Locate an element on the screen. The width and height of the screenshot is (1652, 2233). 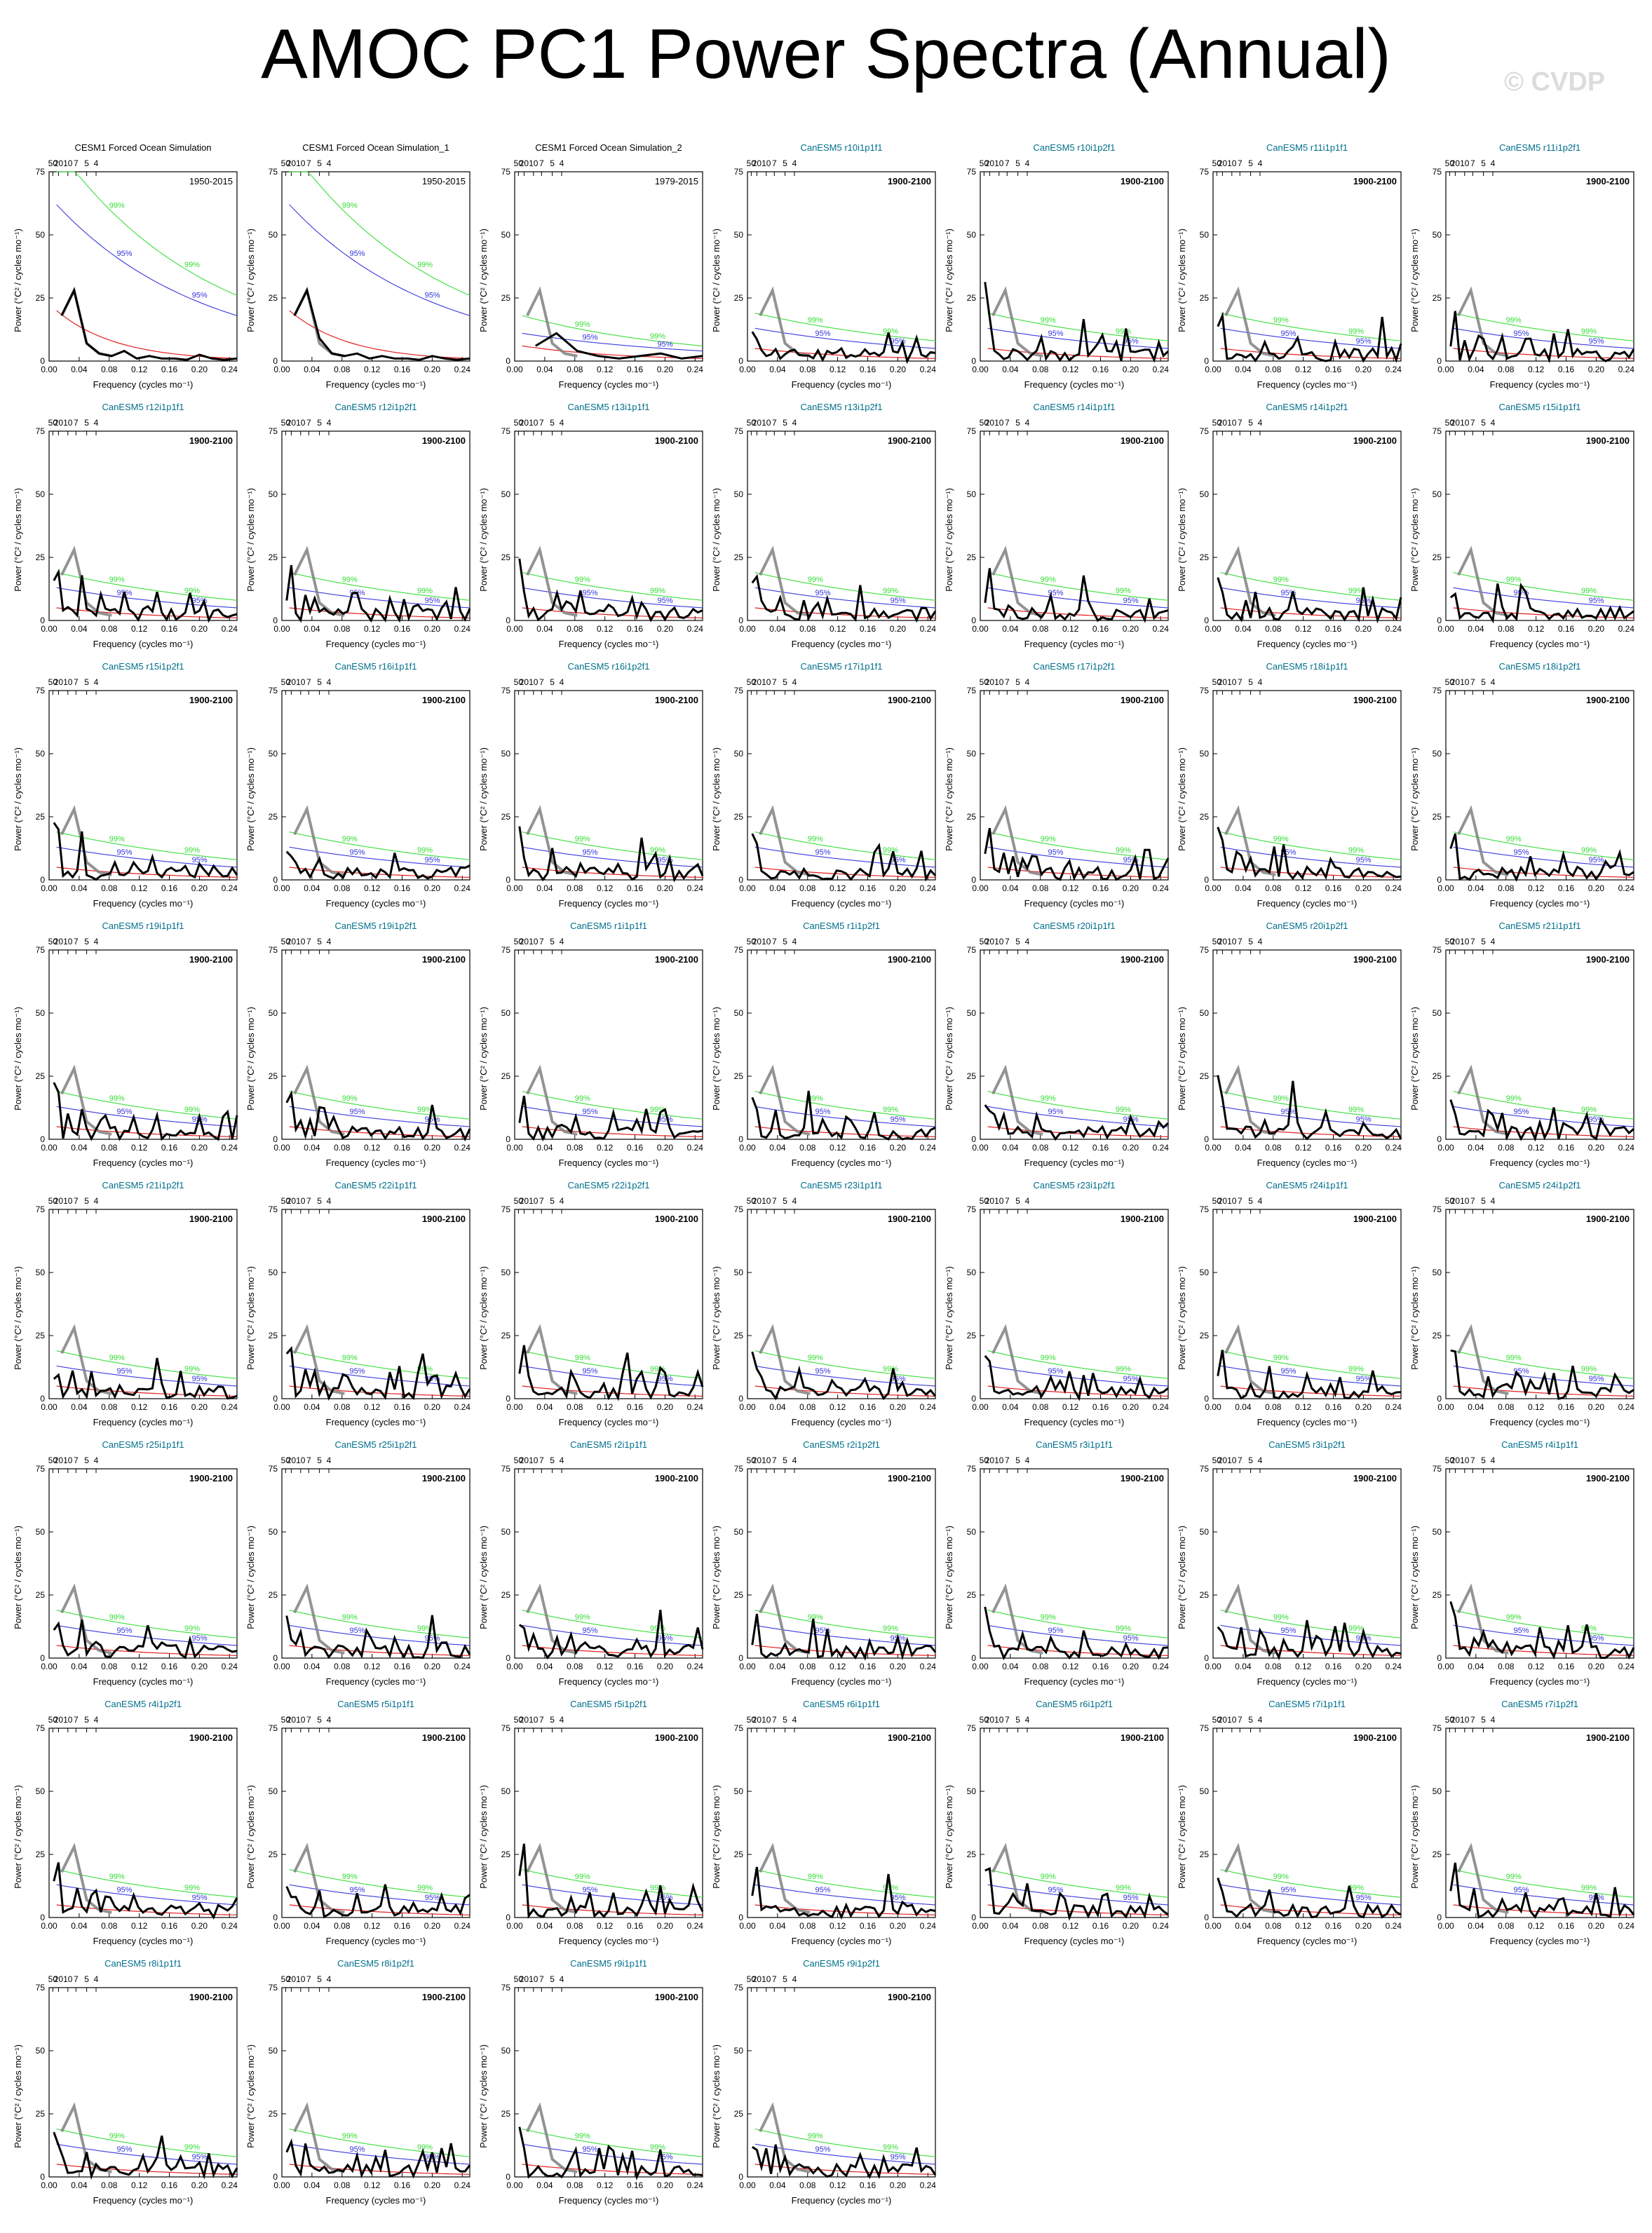
panel-title: CanESM5 r24i1p2f1 is located at coordinates (1539, 1185).